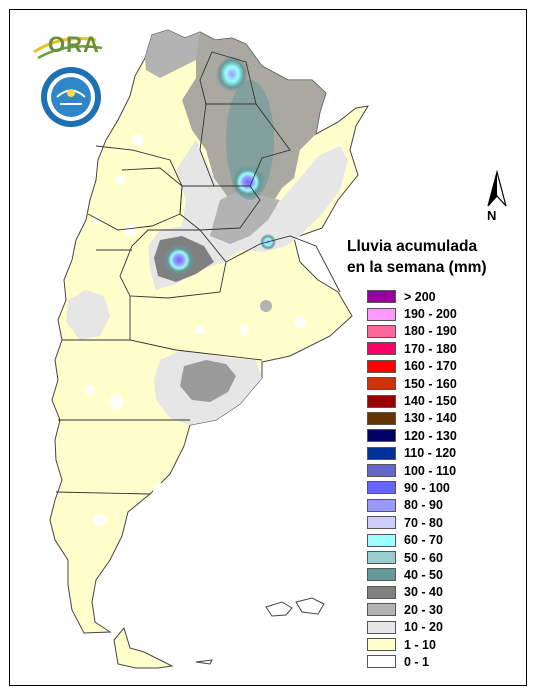  What do you see at coordinates (74, 44) in the screenshot?
I see `svg-text: ORA` at bounding box center [74, 44].